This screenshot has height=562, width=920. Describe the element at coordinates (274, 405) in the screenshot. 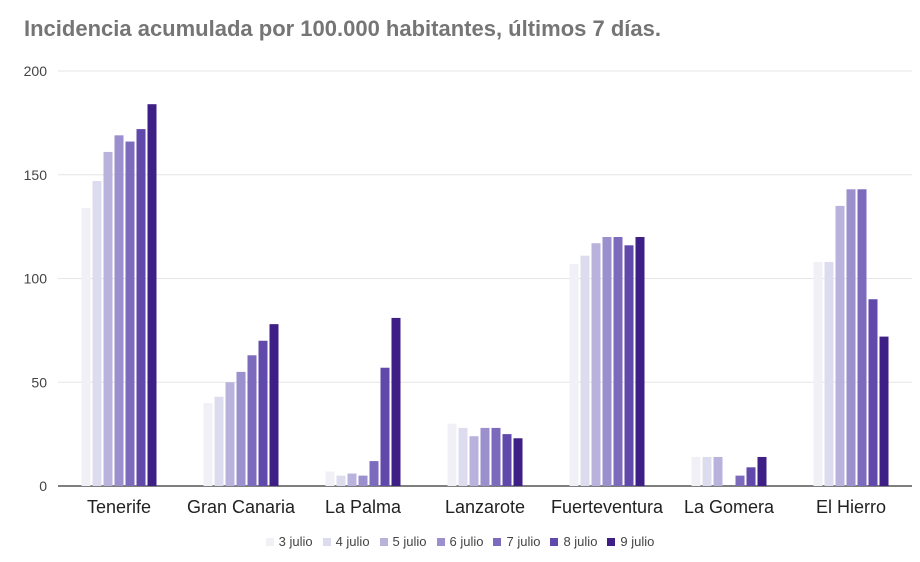

I see `bar-gran-canaria-9-julio` at that location.